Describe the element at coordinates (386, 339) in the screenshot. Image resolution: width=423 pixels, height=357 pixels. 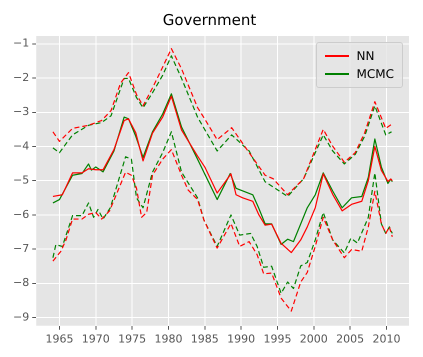
I see `x-tick-label: 2010` at that location.